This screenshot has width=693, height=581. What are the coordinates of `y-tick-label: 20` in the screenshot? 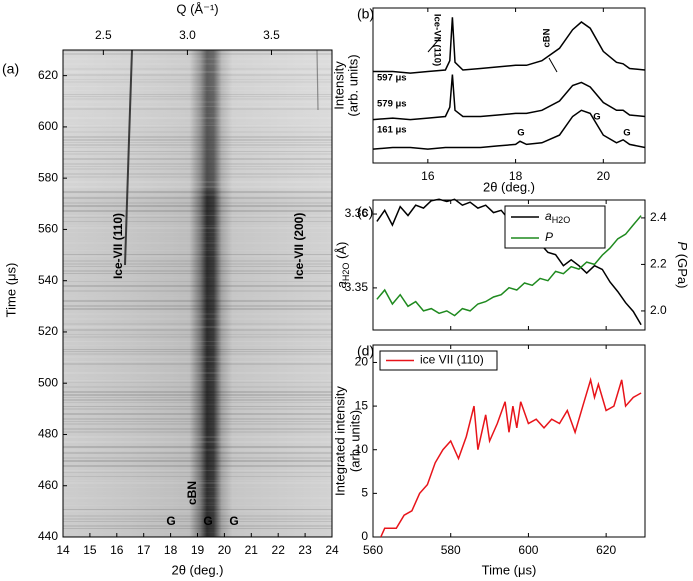 It's located at (362, 362).